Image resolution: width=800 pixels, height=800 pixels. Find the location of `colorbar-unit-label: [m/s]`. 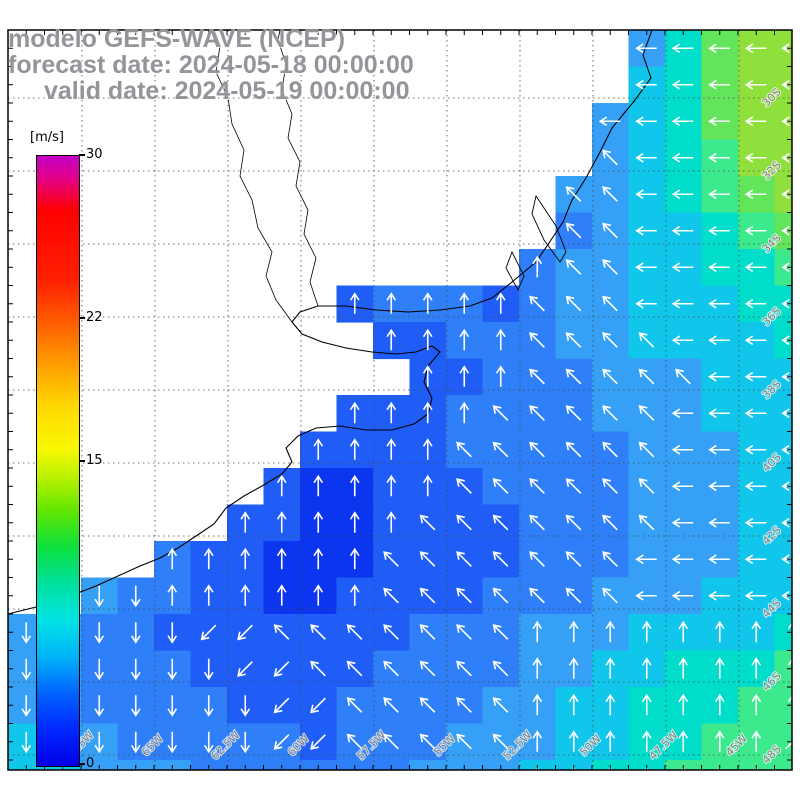

colorbar-unit-label: [m/s] is located at coordinates (47, 137).